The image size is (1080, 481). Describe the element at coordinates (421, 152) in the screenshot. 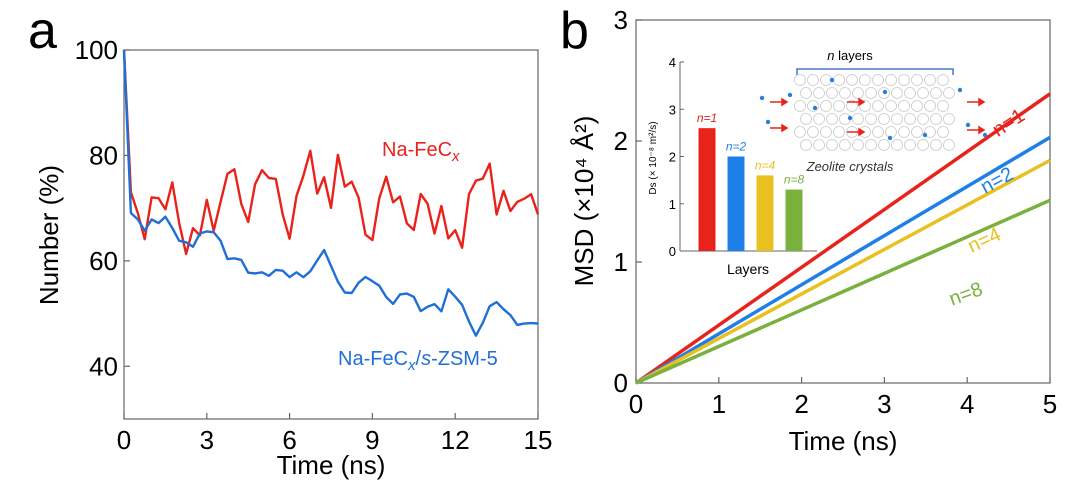

I see `legend-na-fecx: Na-FeCx` at that location.